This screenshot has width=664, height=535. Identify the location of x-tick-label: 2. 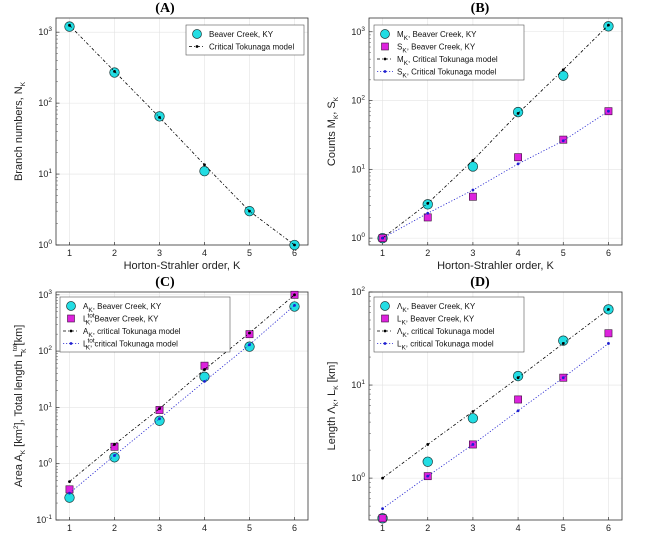
(114, 253).